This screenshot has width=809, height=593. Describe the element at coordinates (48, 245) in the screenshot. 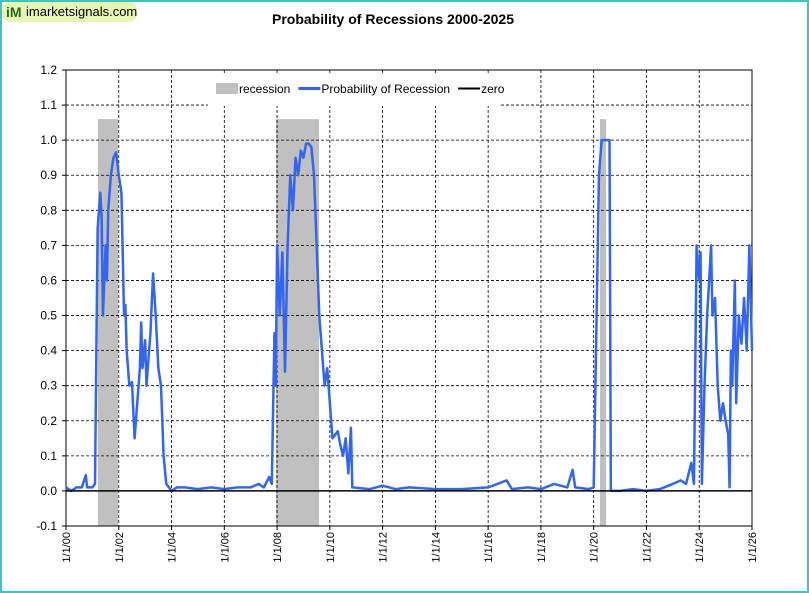

I see `y-tick-label: 0.7` at that location.